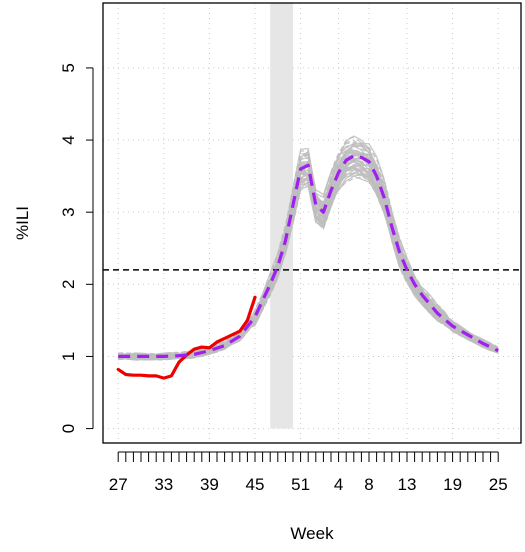  What do you see at coordinates (312, 533) in the screenshot?
I see `x-axis-title: Week` at bounding box center [312, 533].